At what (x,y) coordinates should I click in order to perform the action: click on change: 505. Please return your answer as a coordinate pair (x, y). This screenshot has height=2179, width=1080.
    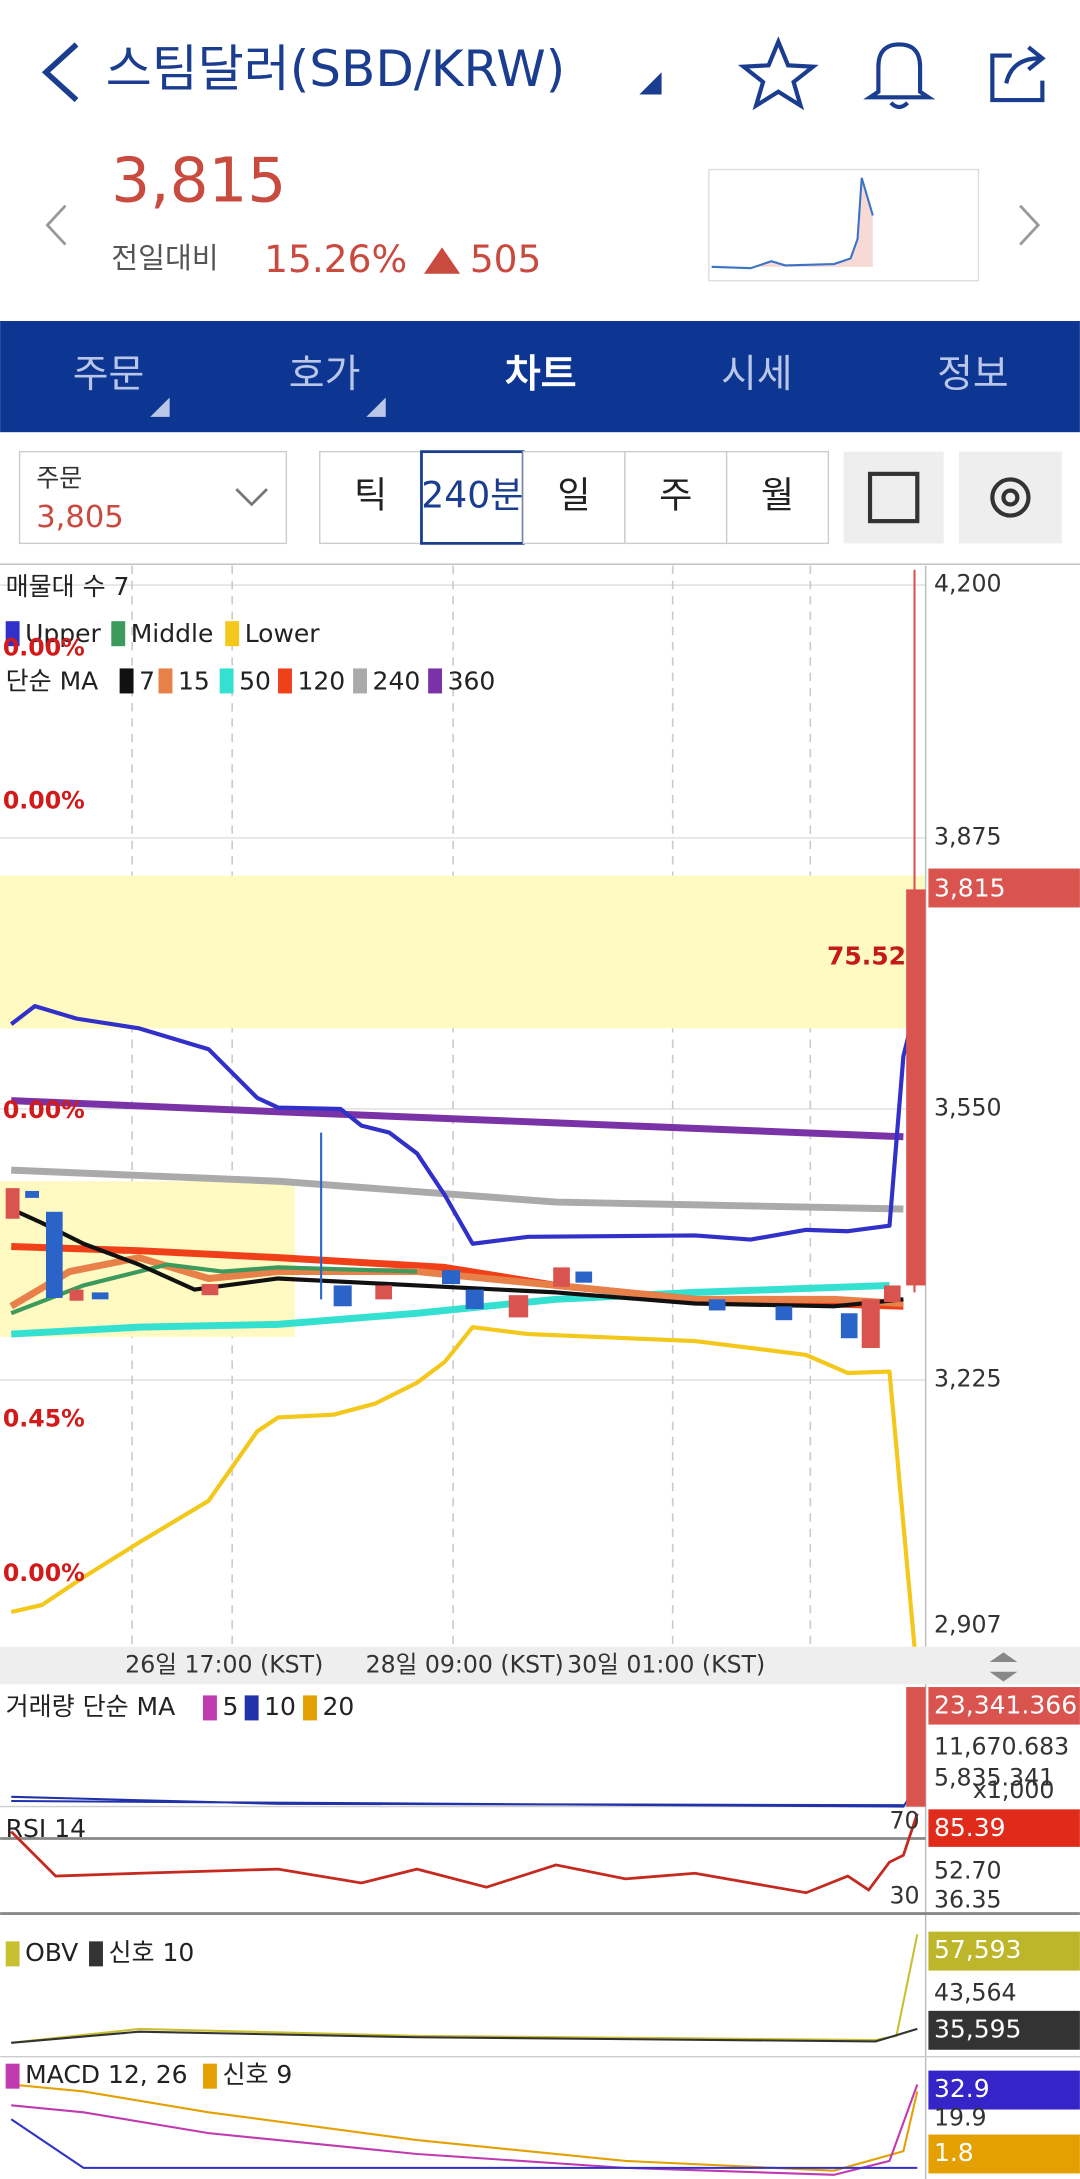
    Looking at the image, I should click on (506, 259).